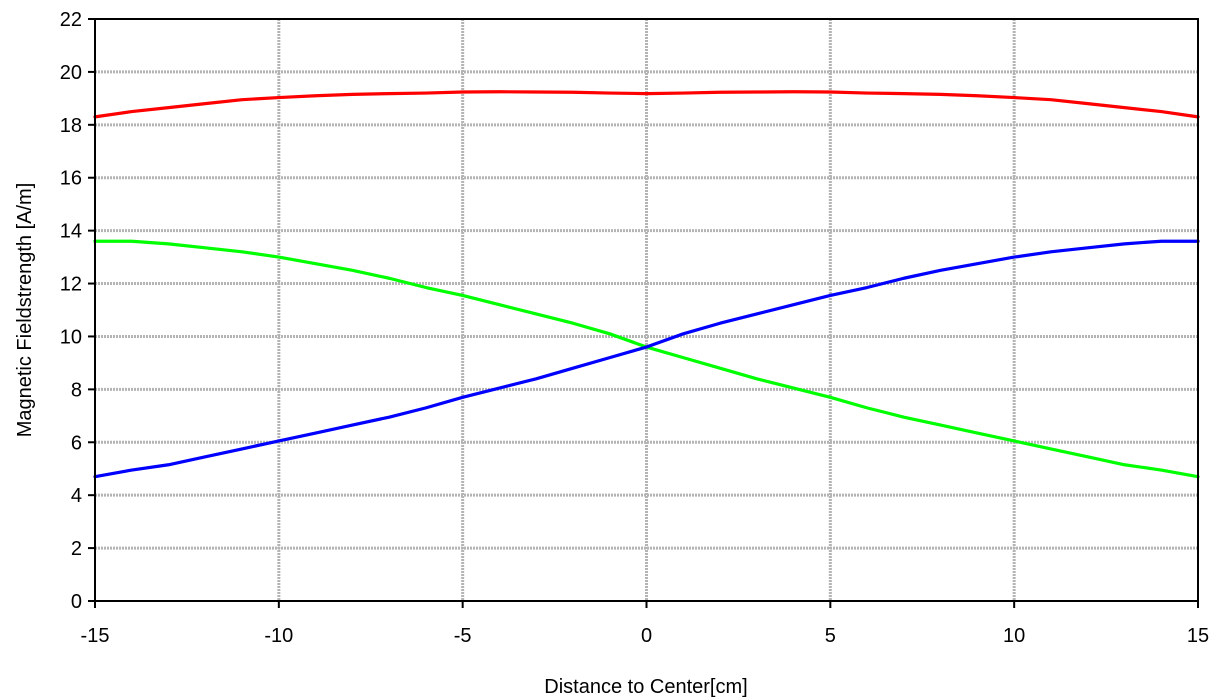 This screenshot has height=697, width=1221. What do you see at coordinates (278, 636) in the screenshot?
I see `x-tick-label: -10` at bounding box center [278, 636].